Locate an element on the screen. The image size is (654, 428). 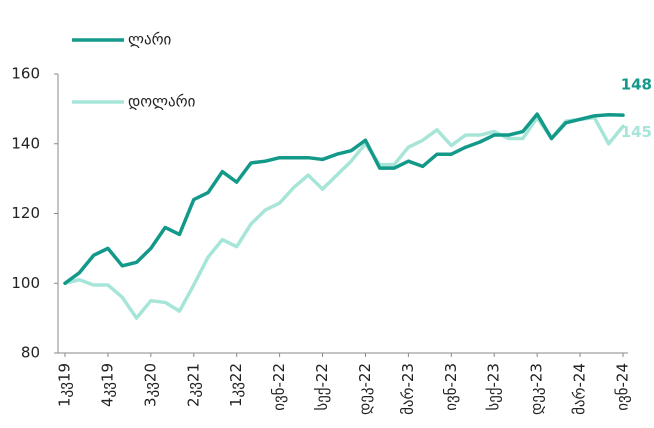
end-label: 148 is located at coordinates (636, 85).